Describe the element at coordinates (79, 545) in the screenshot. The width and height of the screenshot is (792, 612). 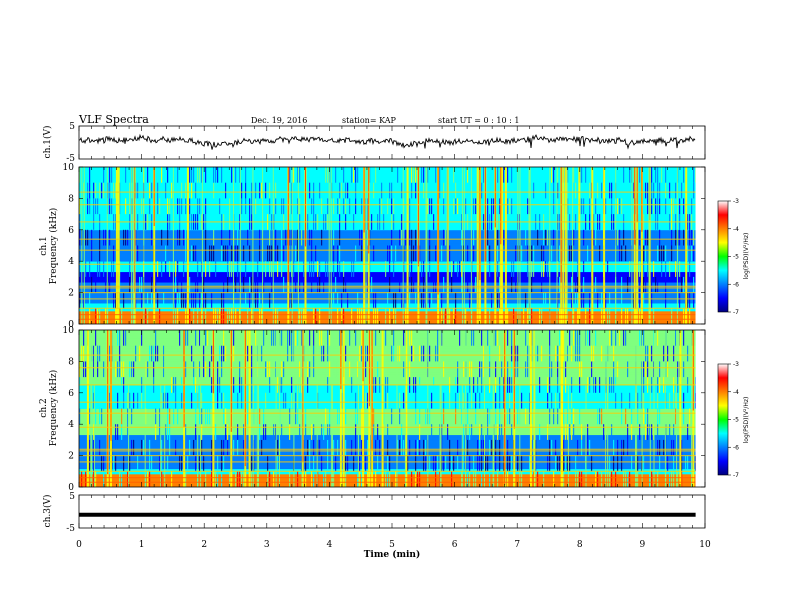
I see `time-tick-label: 0` at that location.